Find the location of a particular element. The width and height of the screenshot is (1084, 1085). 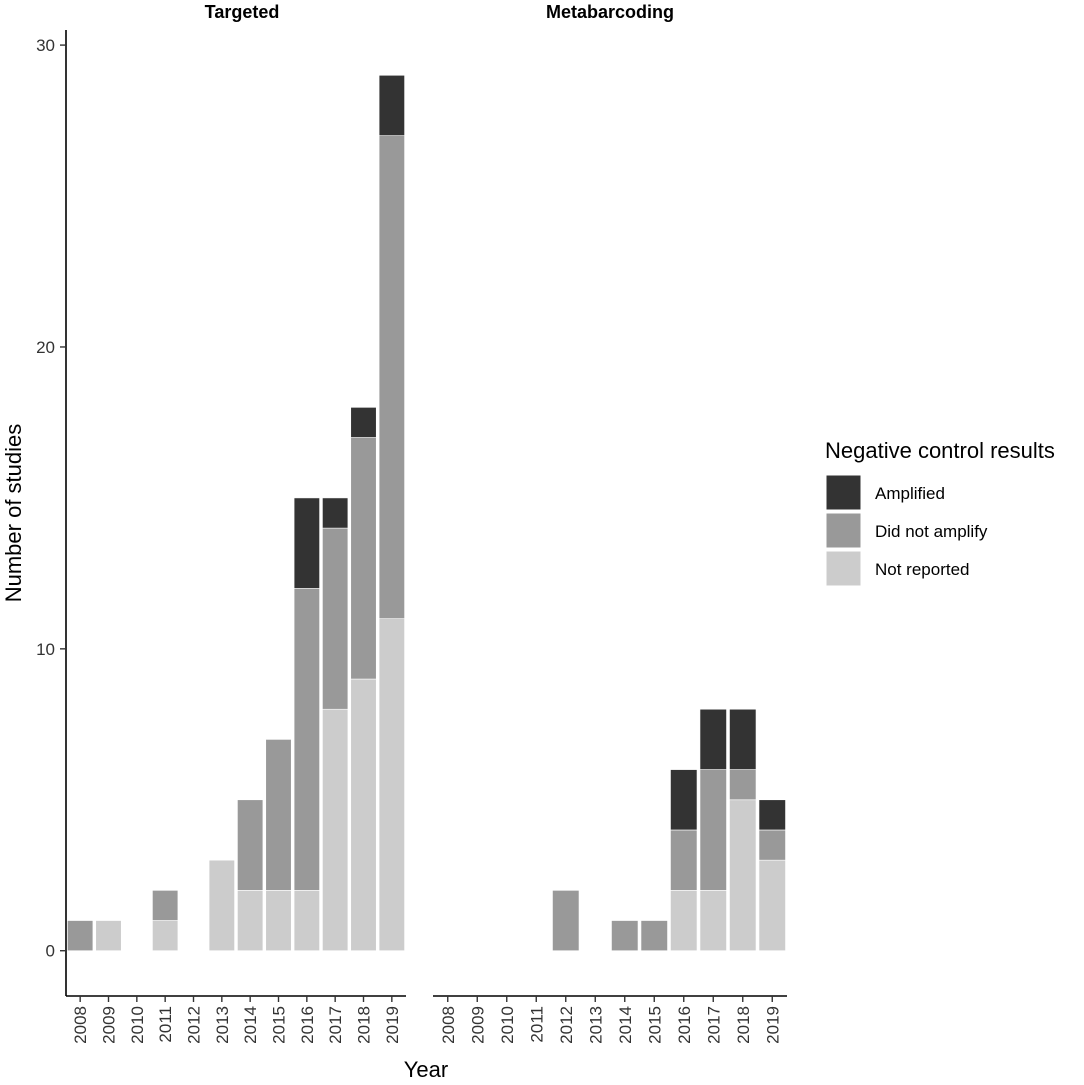

legend-label: Amplified is located at coordinates (910, 493).